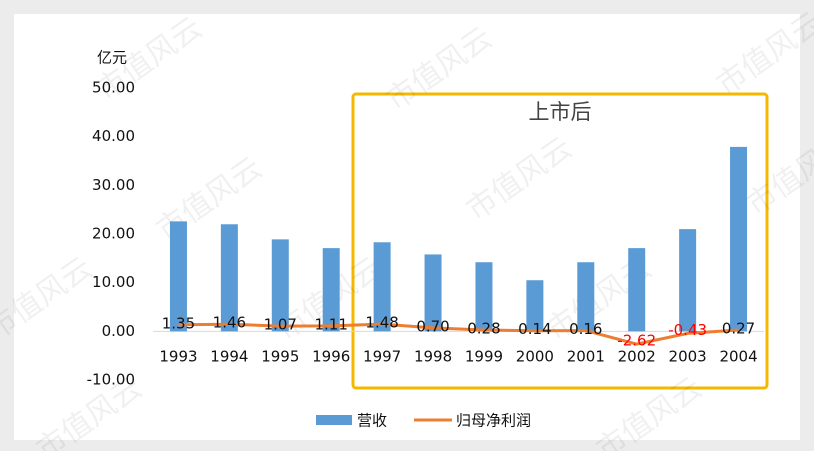  What do you see at coordinates (178, 323) in the screenshot?
I see `data-label: 1.35` at bounding box center [178, 323].